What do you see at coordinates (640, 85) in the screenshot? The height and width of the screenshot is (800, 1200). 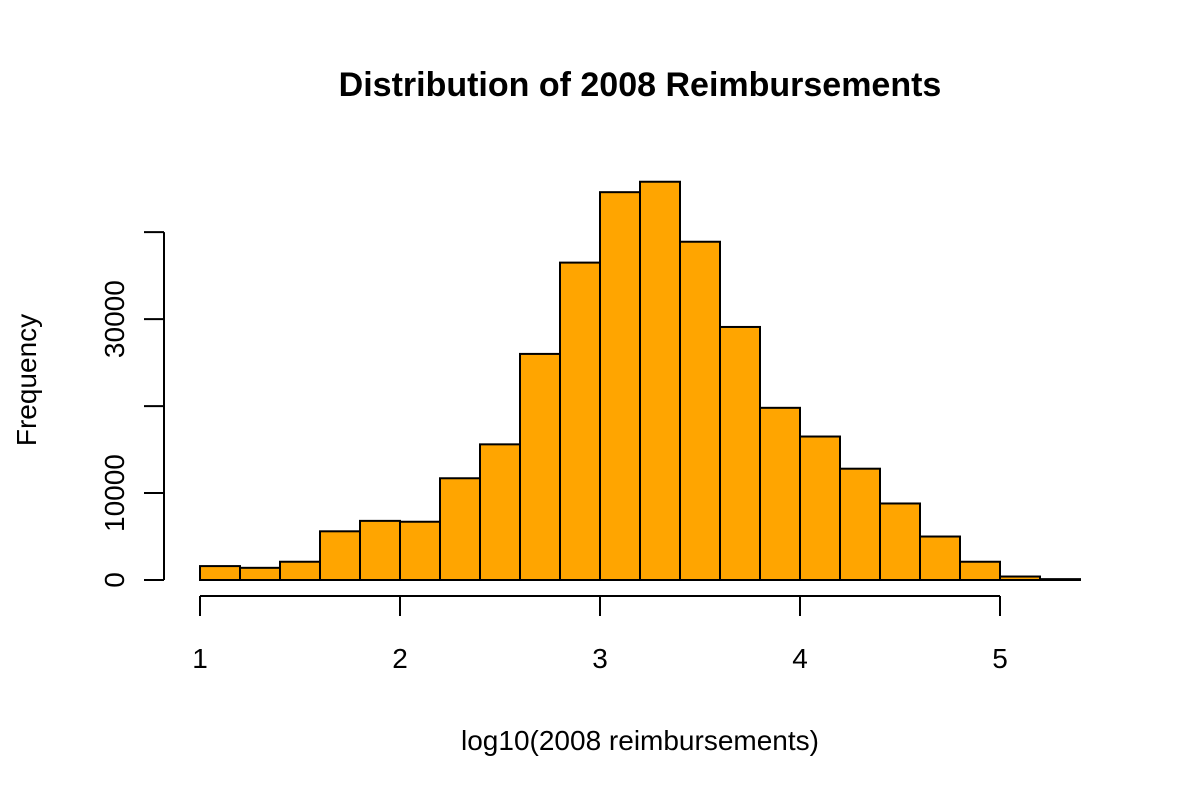 I see `chart-title: Distribution of 2008 Reimbursements` at bounding box center [640, 85].